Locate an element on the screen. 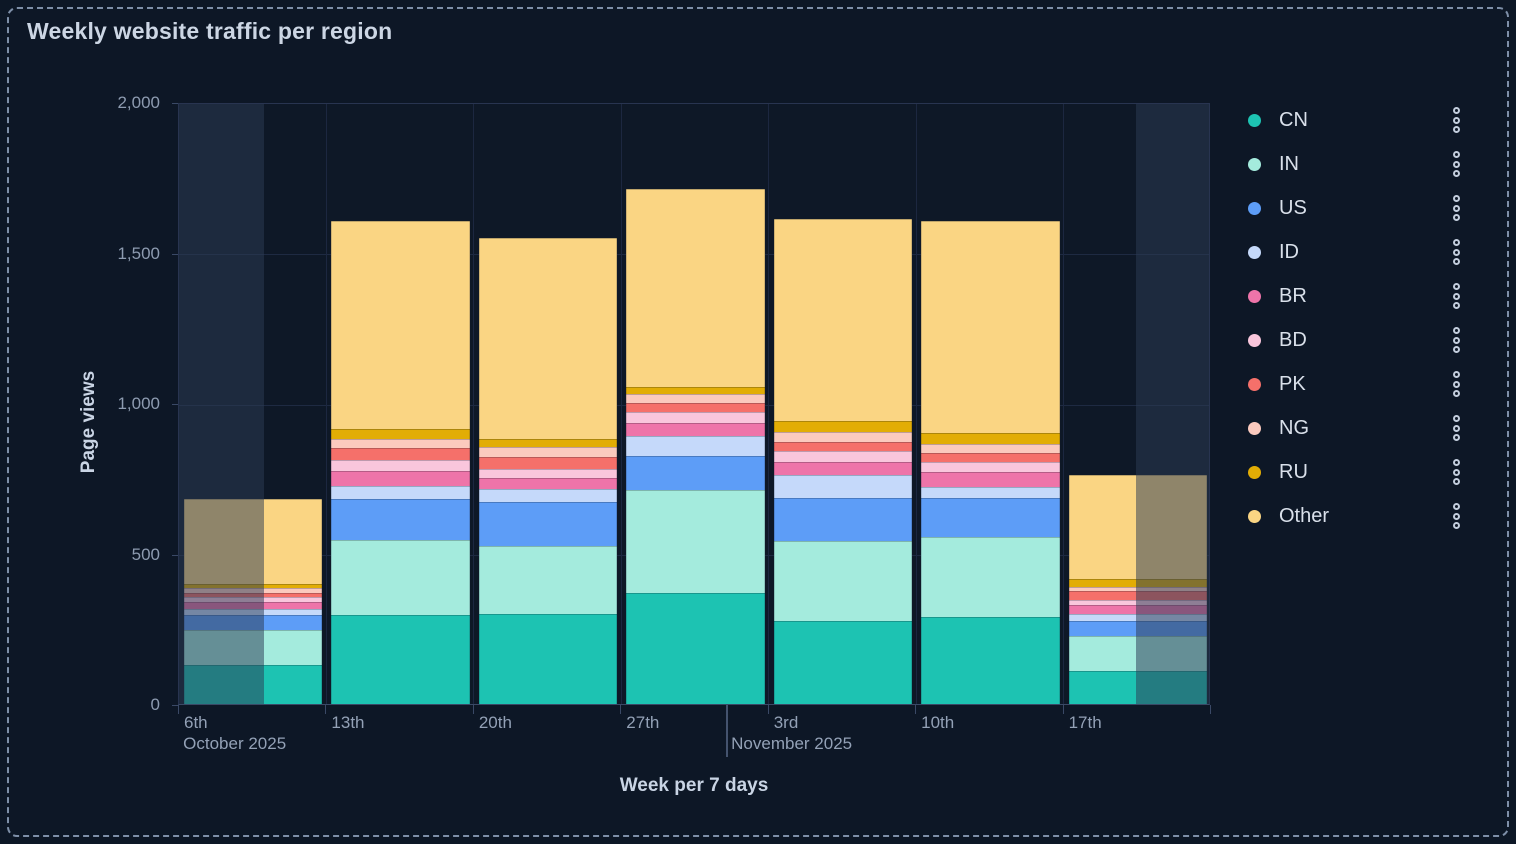 The width and height of the screenshot is (1516, 844). legend-item-id: ID is located at coordinates (1356, 252).